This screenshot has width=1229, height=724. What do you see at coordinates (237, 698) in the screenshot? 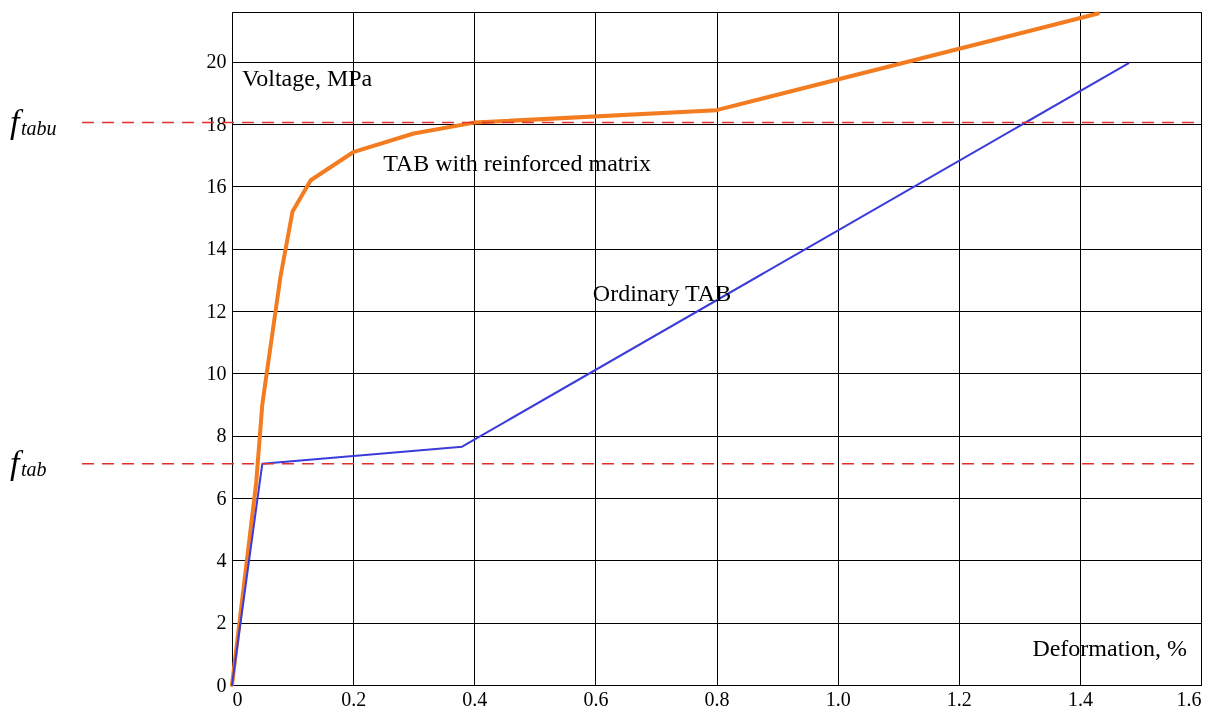
I see `x-tick-label: 0` at bounding box center [237, 698].